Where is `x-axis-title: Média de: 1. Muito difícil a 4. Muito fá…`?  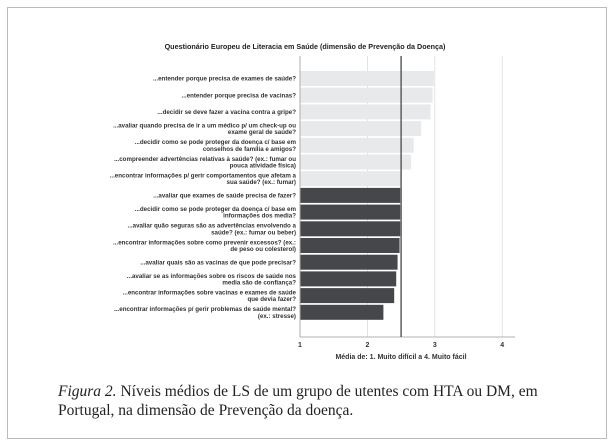
x-axis-title: Média de: 1. Muito difícil a 4. Muito fá… is located at coordinates (400, 357).